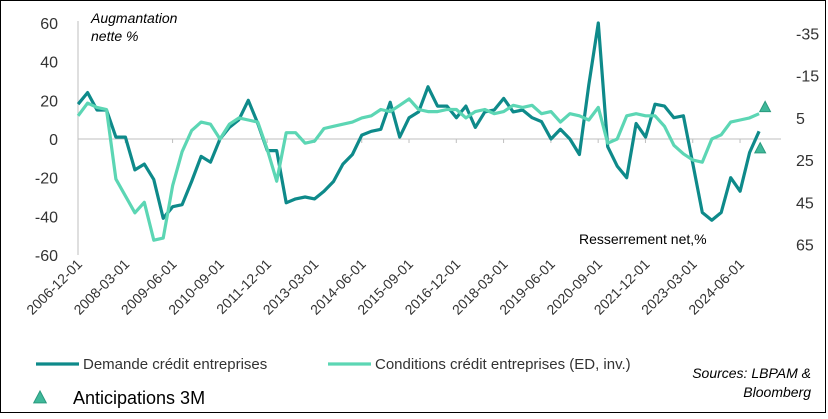 This screenshot has height=419, width=828. What do you see at coordinates (762, 127) in the screenshot?
I see `chart-markers` at bounding box center [762, 127].